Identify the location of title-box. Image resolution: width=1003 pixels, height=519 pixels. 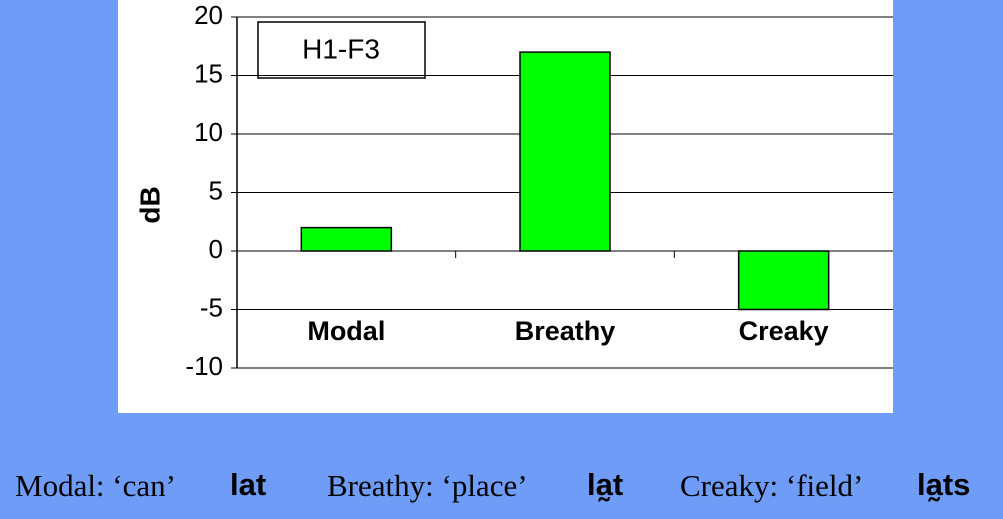
(341, 50).